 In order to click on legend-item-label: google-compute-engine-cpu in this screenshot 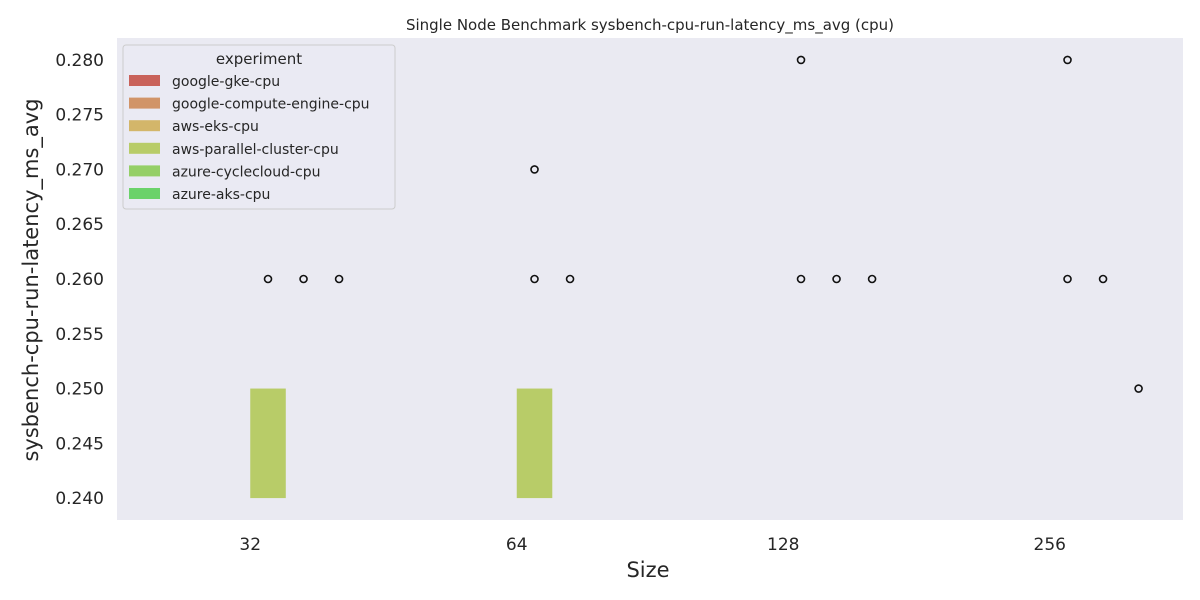, I will do `click(271, 105)`.